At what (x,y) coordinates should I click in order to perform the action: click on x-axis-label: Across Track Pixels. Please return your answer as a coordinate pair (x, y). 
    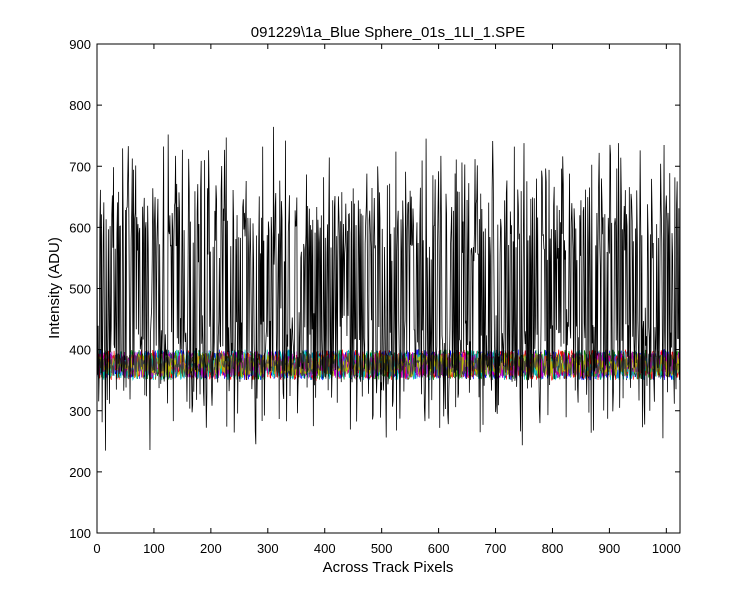
    Looking at the image, I should click on (388, 567).